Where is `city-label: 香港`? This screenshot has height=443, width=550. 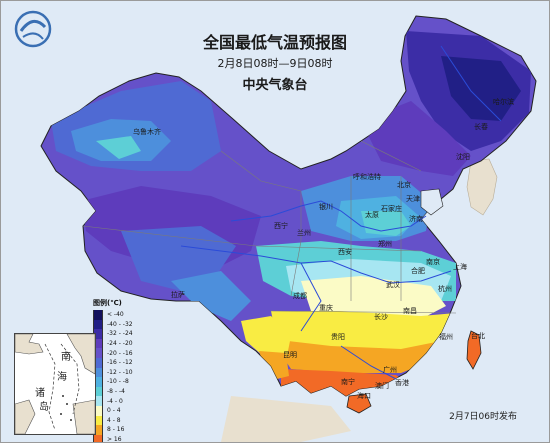 city-label: 香港 is located at coordinates (402, 382).